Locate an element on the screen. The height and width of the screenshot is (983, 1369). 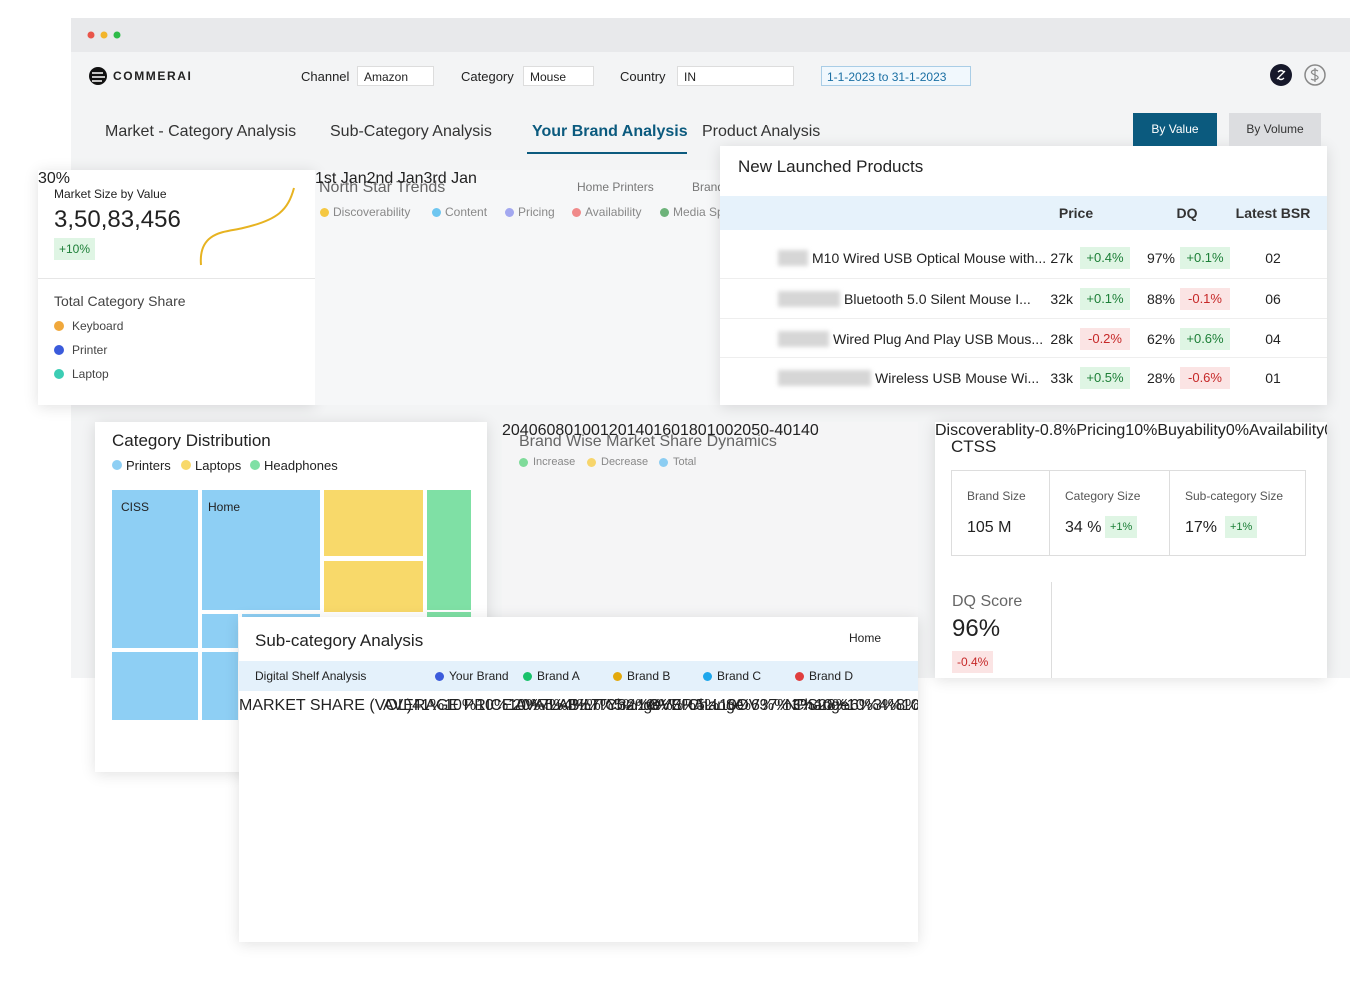
legend-label: Brand C is located at coordinates (739, 676).